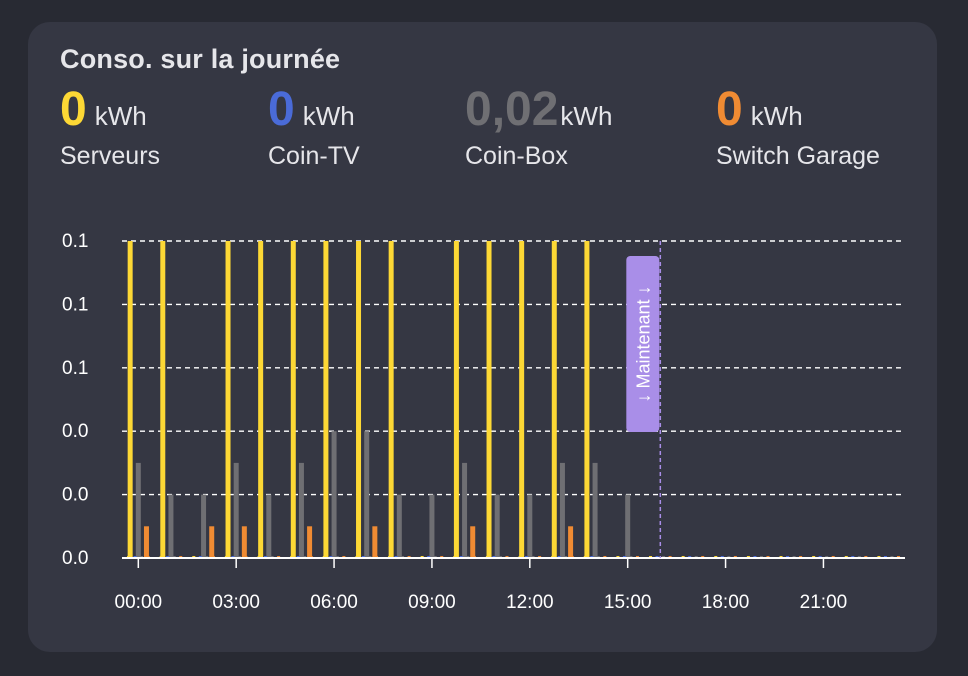  Describe the element at coordinates (512, 109) in the screenshot. I see `stat-value: 0,02` at that location.